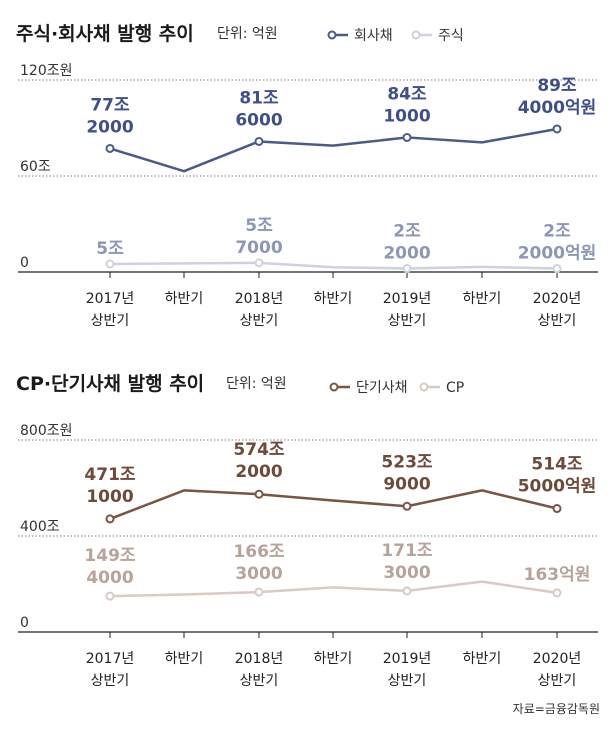 The width and height of the screenshot is (616, 732). Describe the element at coordinates (557, 108) in the screenshot. I see `data-label-line: 4000억원` at that location.